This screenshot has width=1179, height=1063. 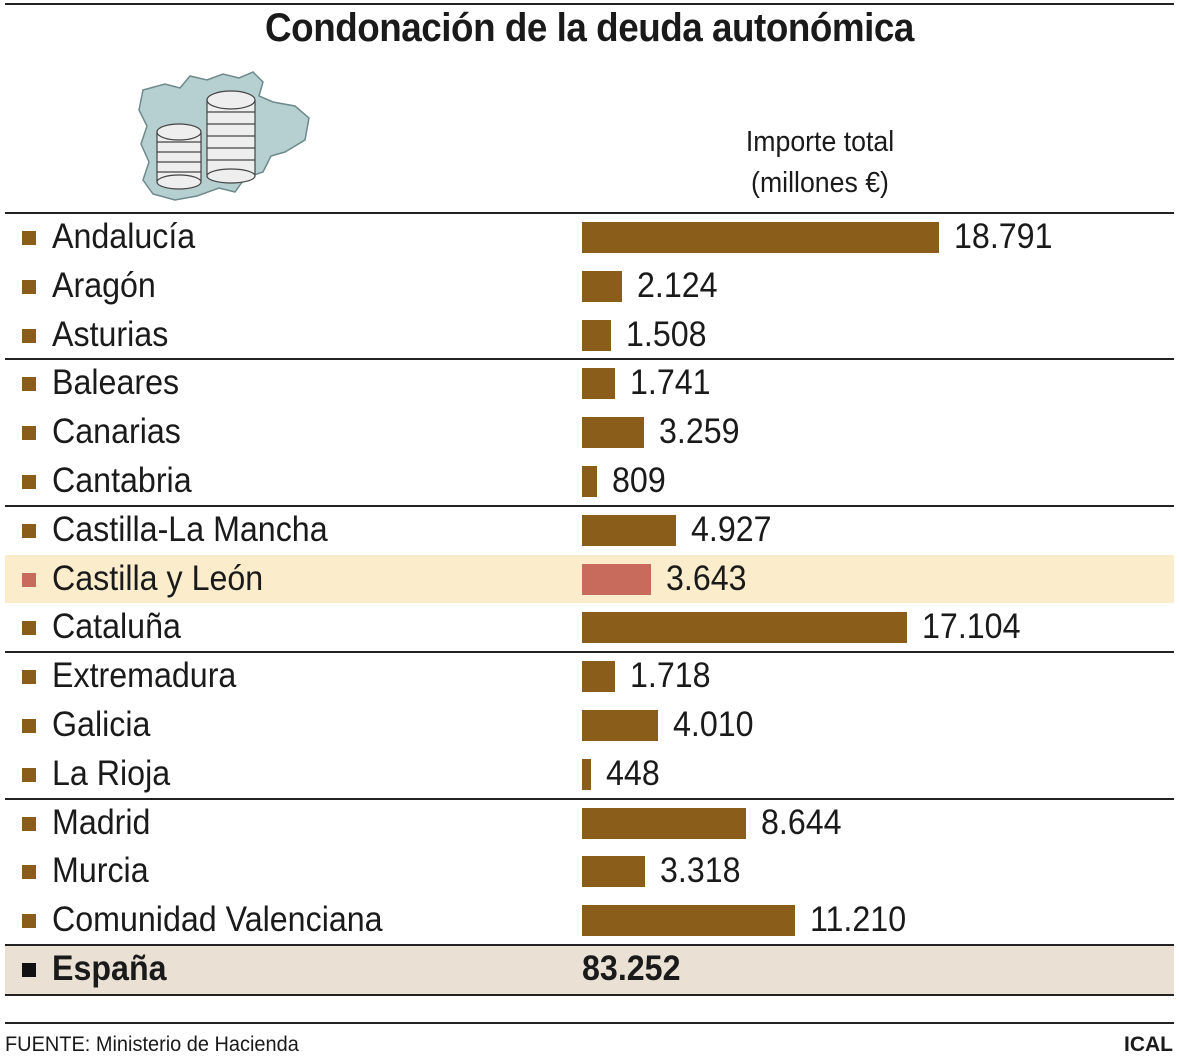 I want to click on top-rule, so click(x=589, y=4).